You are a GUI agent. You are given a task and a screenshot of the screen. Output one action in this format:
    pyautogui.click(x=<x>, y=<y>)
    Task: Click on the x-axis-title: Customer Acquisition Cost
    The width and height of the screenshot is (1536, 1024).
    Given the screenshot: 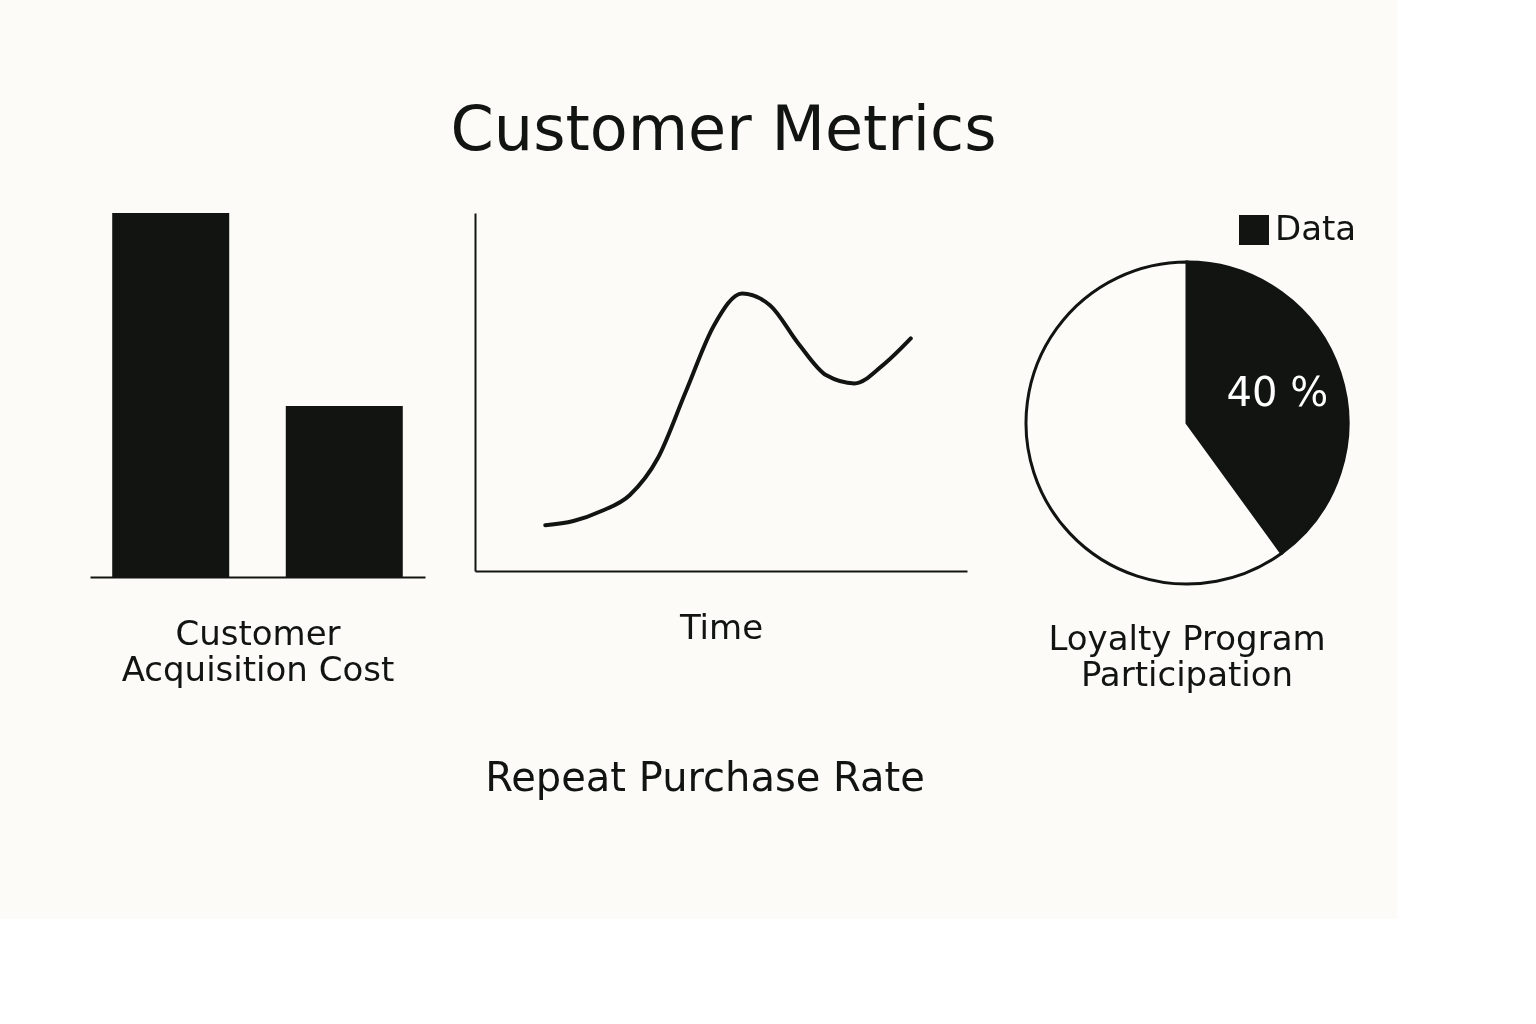 What is the action you would take?
    pyautogui.click(x=258, y=650)
    